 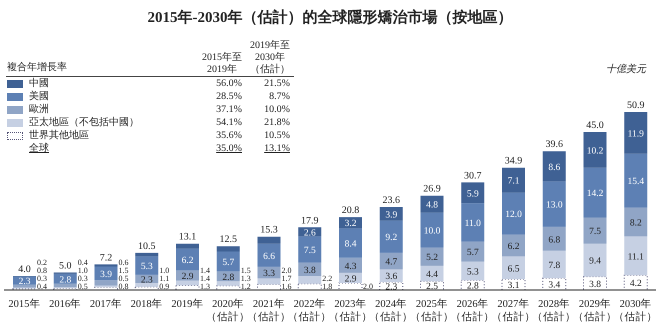 I want to click on data-label: 2.6, so click(x=310, y=233).